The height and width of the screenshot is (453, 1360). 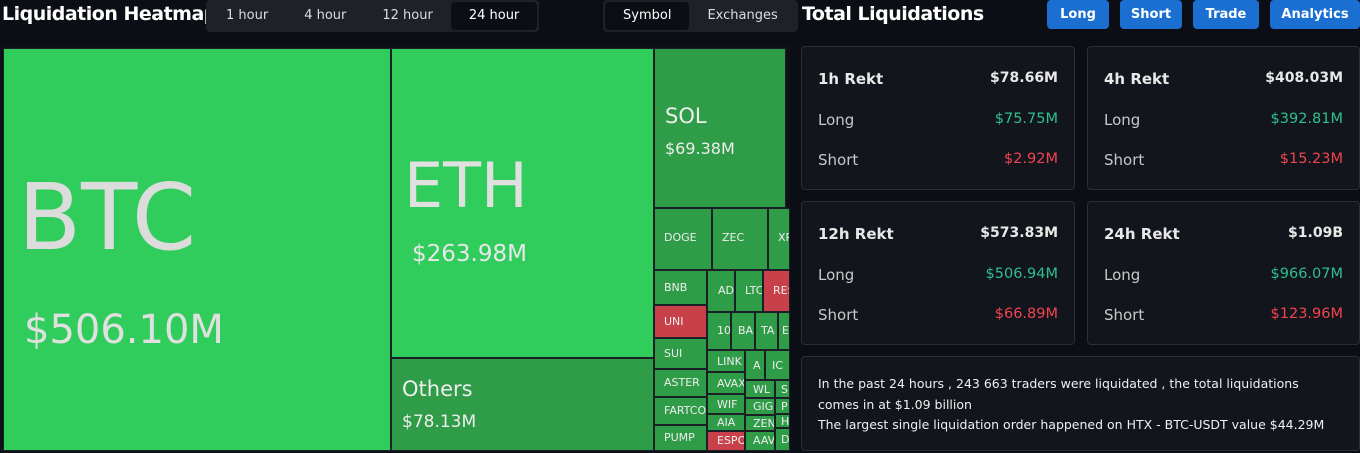 I want to click on stat-row: 24h Rekt $1.09B, so click(x=1223, y=234).